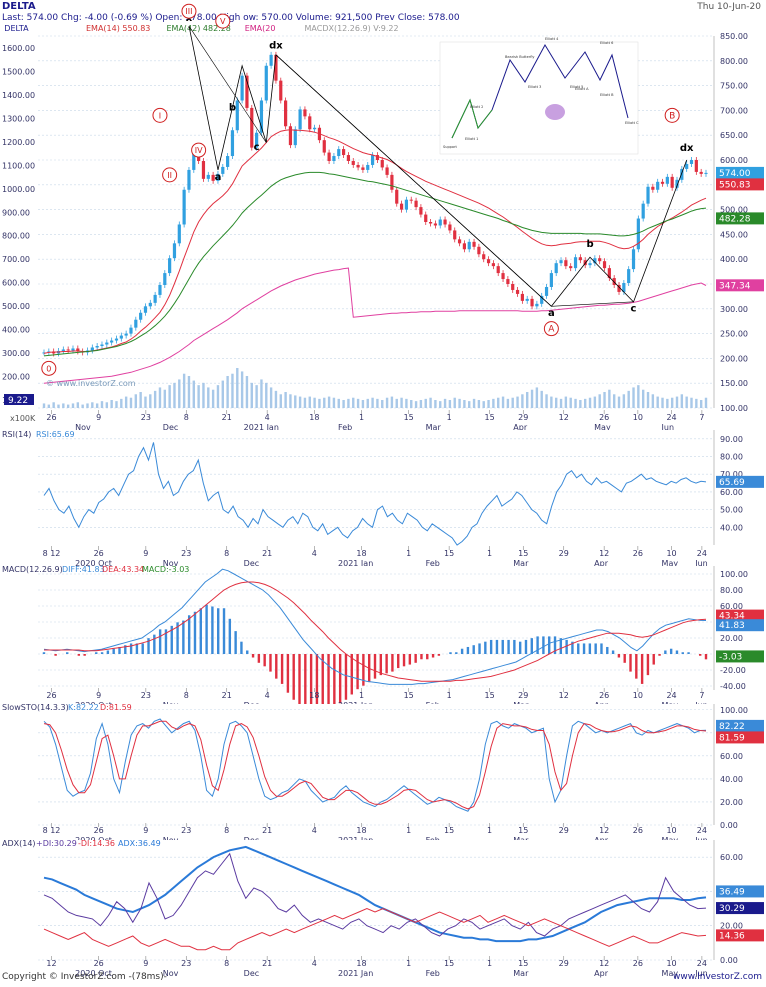 The width and height of the screenshot is (766, 987). I want to click on left-axis-tick: 1000.00, so click(18, 189).